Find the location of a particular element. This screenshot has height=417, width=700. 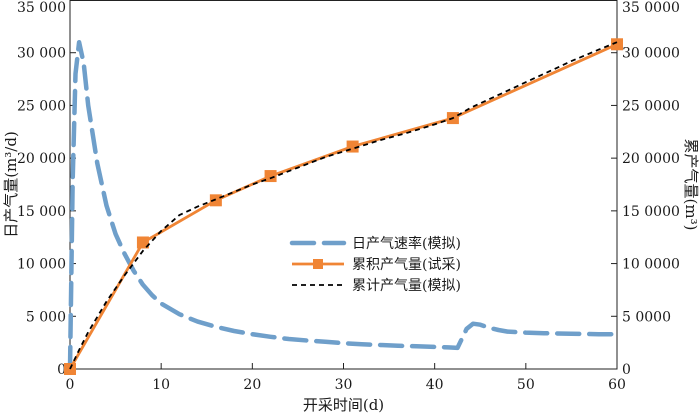

legend-label-cumulative-sim: 累计产气量(模拟) is located at coordinates (406, 286).